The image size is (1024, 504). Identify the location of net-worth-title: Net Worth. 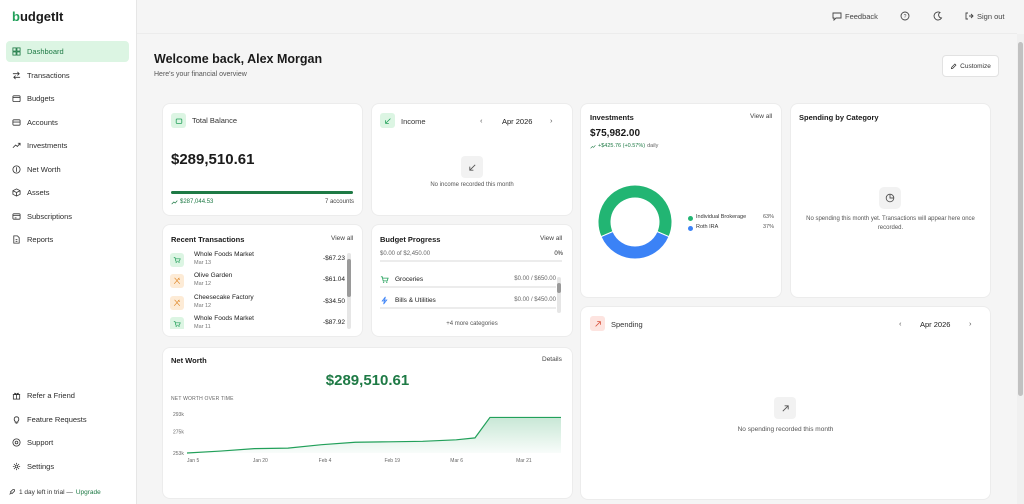
(189, 360).